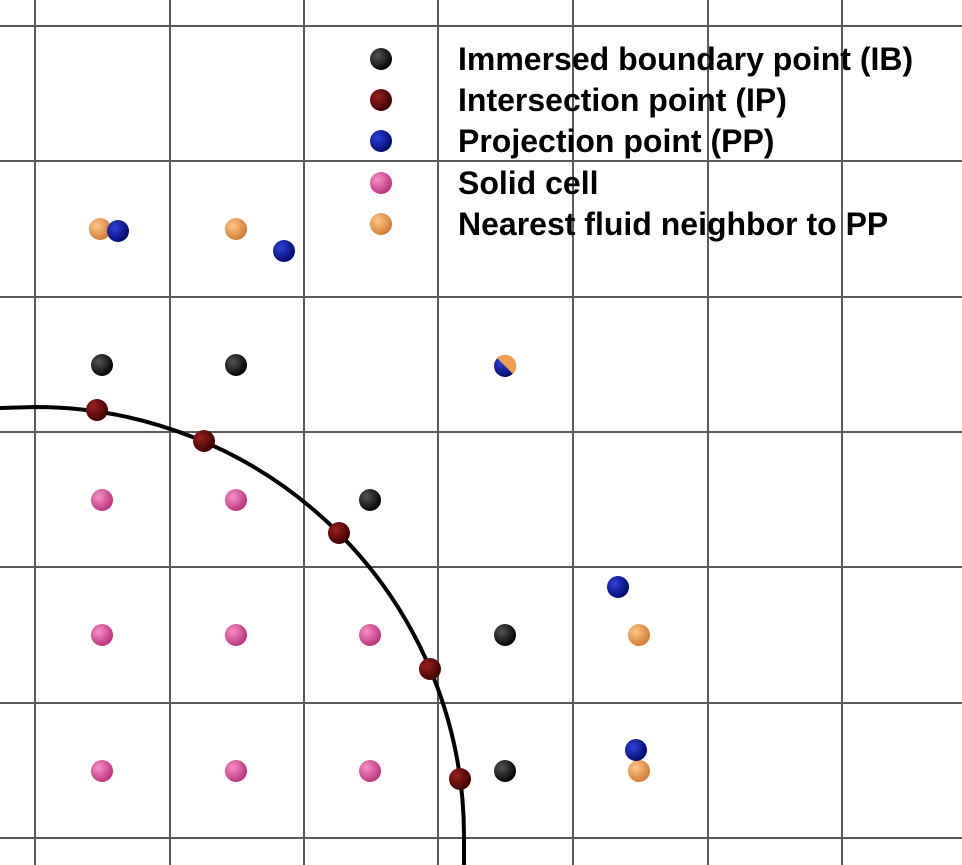 This screenshot has width=962, height=865. What do you see at coordinates (528, 183) in the screenshot?
I see `legend-label-solid: Solid cell` at bounding box center [528, 183].